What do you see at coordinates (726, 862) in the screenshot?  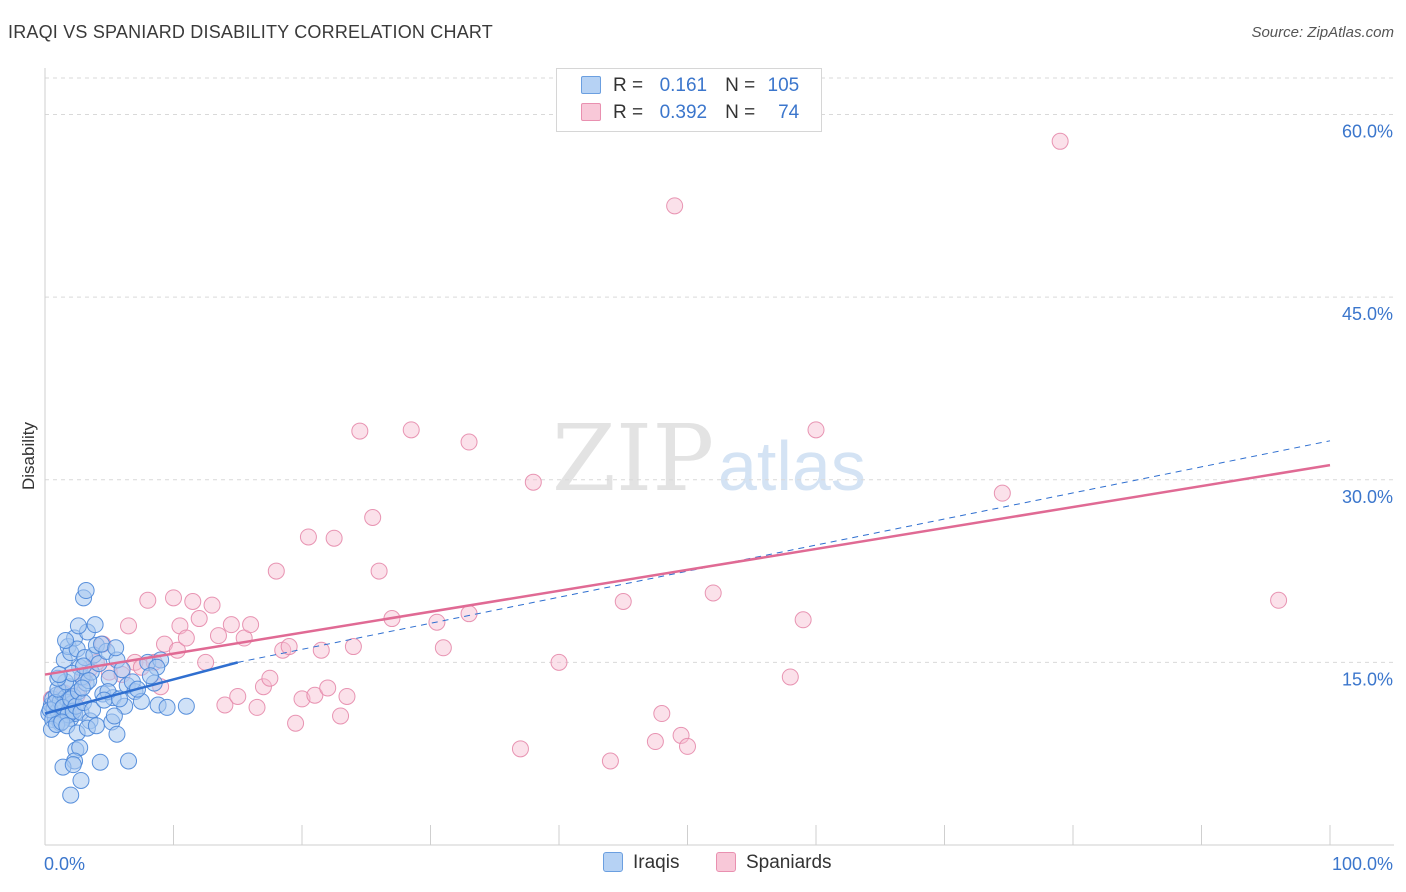 I see `spaniards-swatch` at bounding box center [726, 862].